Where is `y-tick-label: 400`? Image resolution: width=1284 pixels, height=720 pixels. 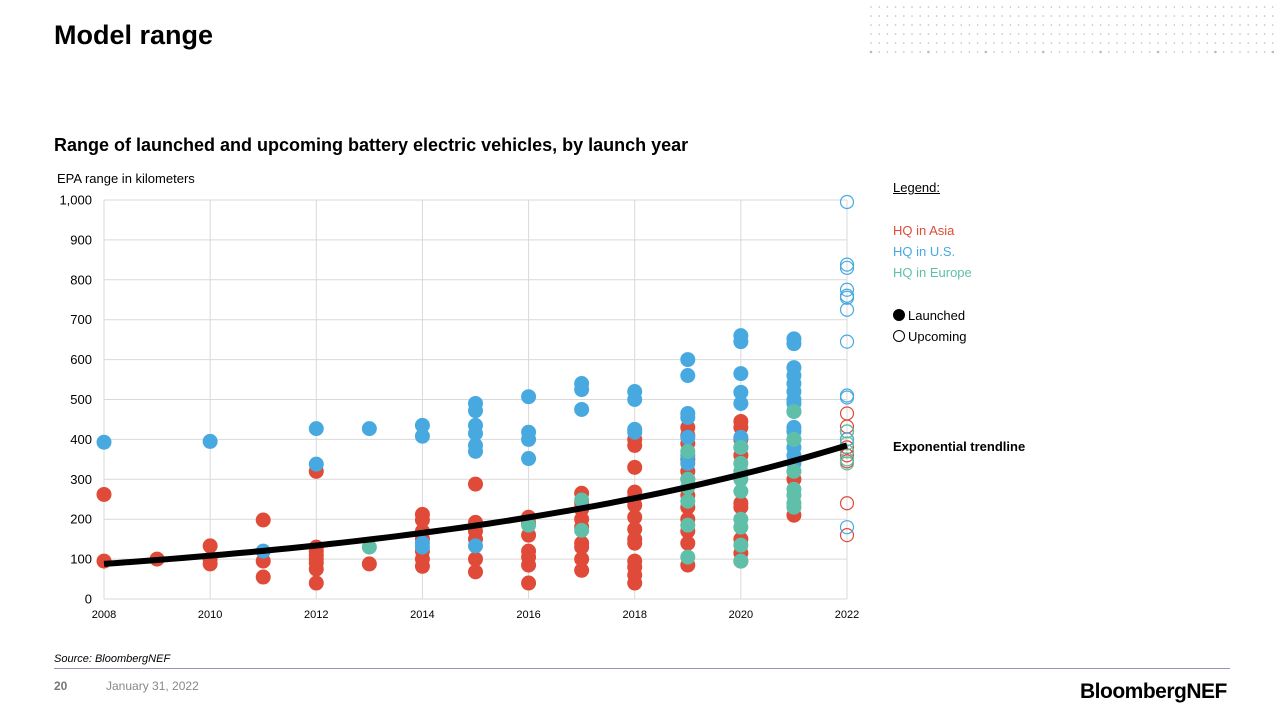 y-tick-label: 400 is located at coordinates (81, 439).